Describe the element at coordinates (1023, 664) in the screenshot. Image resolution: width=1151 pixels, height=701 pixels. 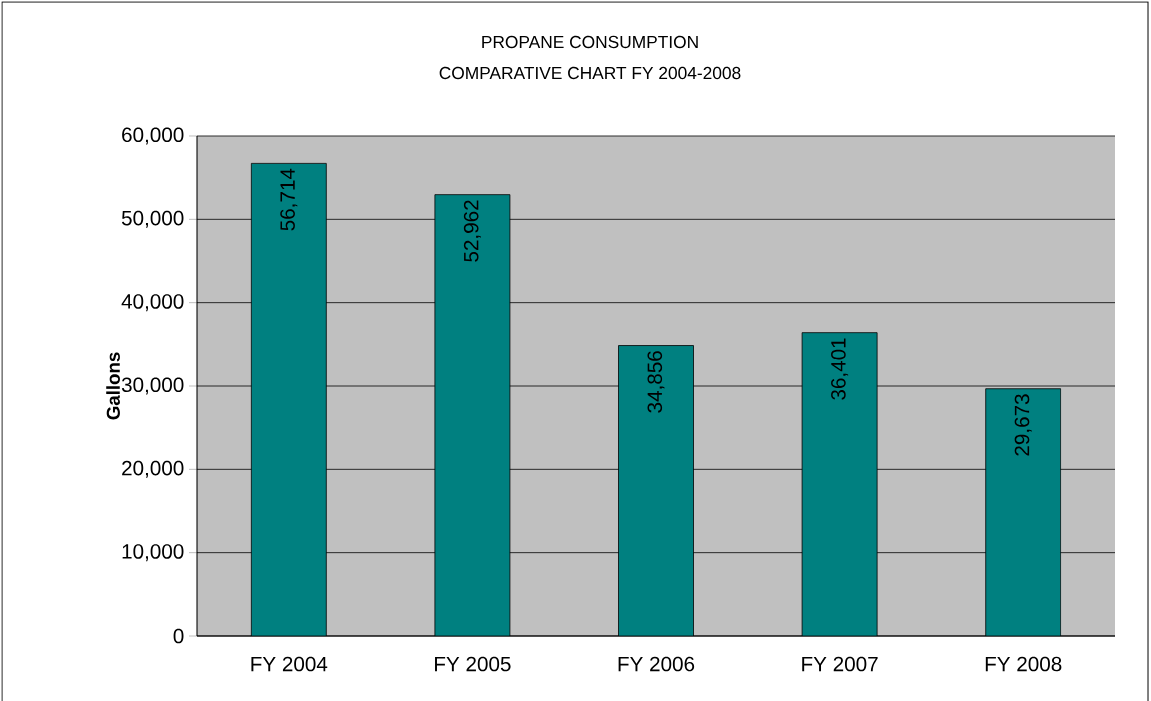
I see `x-tick-label: FY 2008` at that location.